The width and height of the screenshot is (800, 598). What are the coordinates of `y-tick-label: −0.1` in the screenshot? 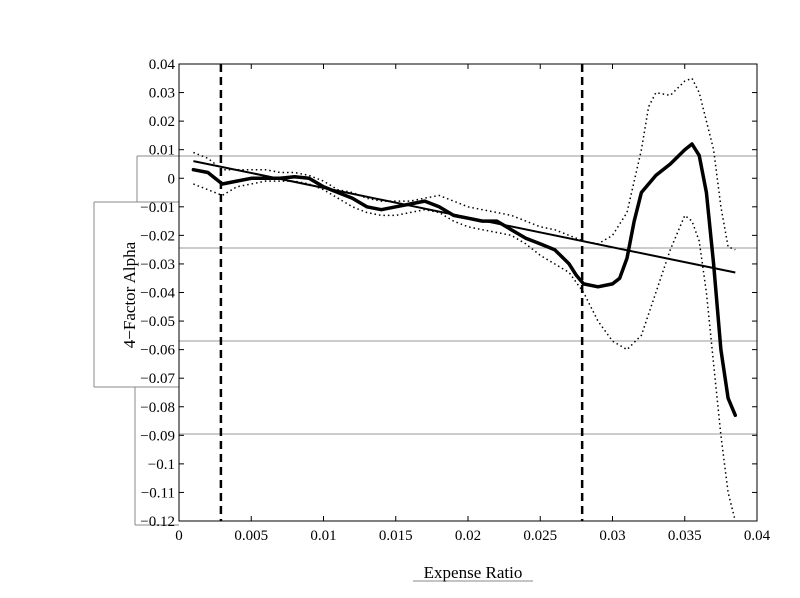 It's located at (161, 465).